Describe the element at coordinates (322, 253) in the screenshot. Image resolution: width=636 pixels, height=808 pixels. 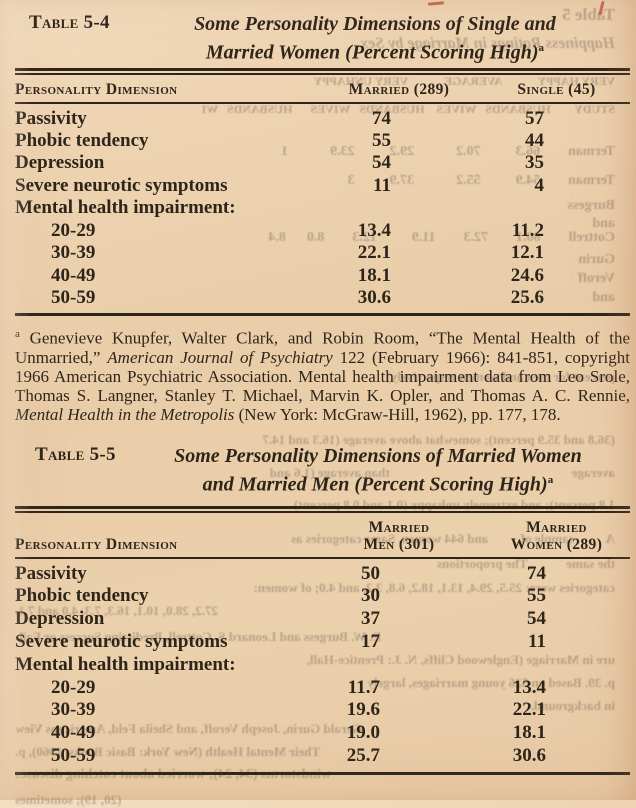
I see `table-row: 30-39 22.1 12.1` at that location.